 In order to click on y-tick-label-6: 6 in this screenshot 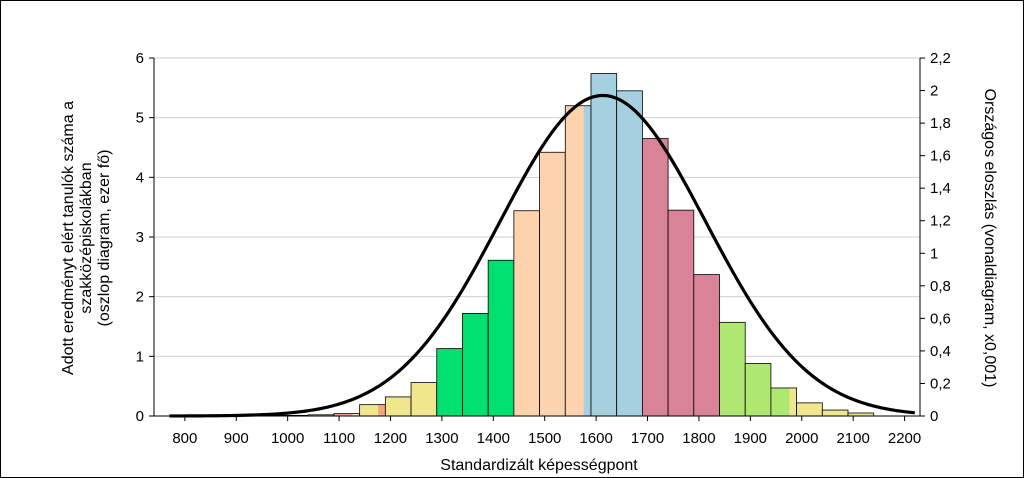, I will do `click(140, 58)`.